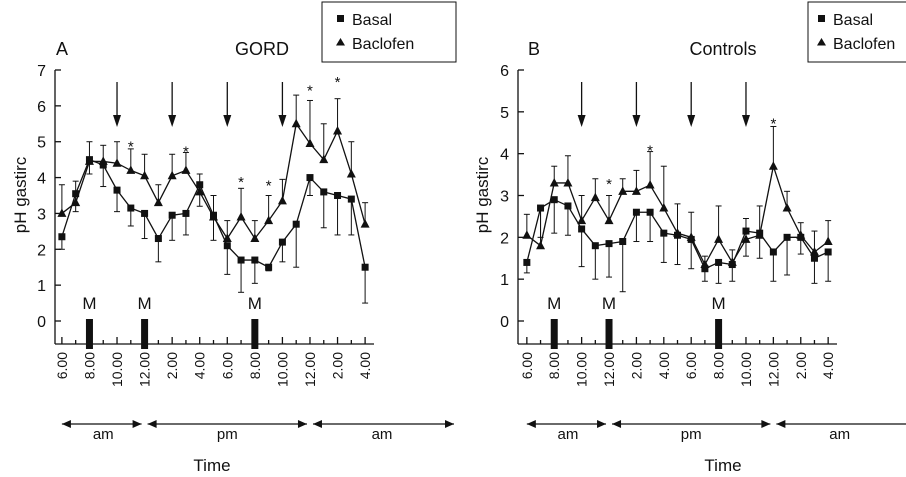  I want to click on legend-label-basal: Basal, so click(853, 20).